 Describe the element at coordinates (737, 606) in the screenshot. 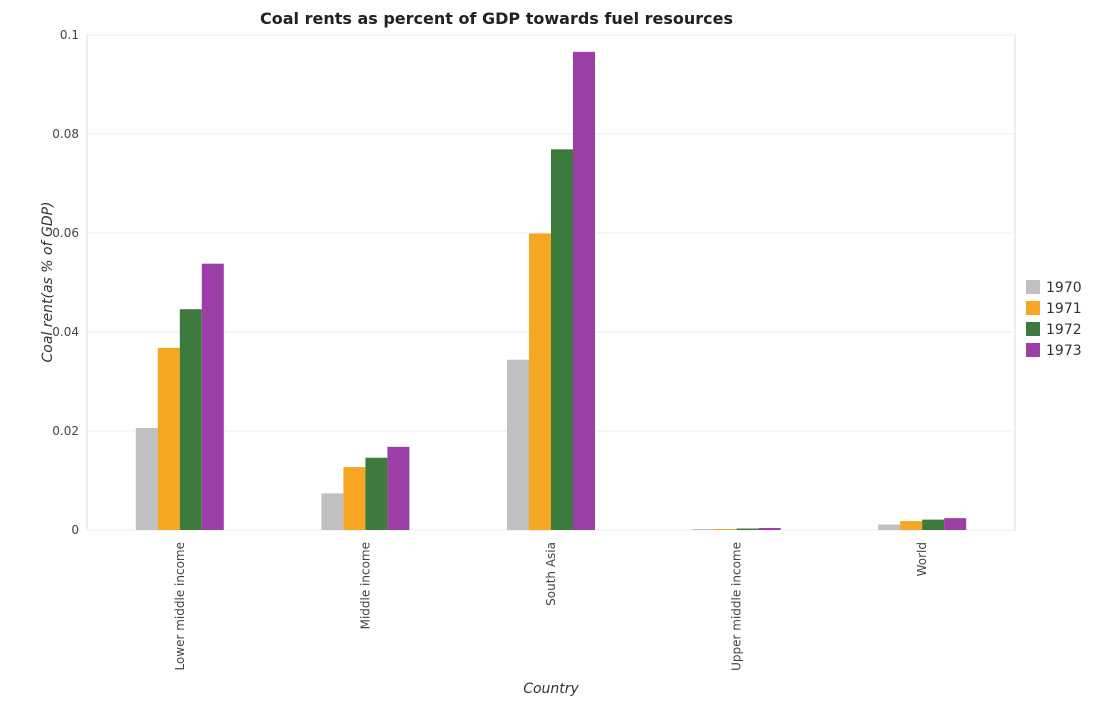

I see `x-tick-label: Upper middle income` at that location.